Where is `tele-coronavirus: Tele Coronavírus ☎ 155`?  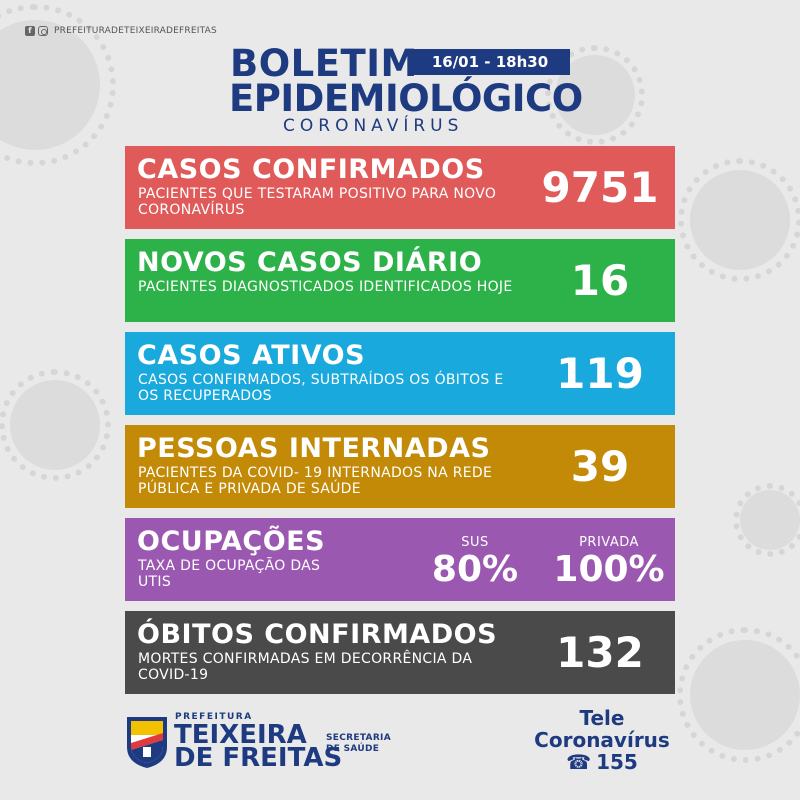 tele-coronavirus: Tele Coronavírus ☎ 155 is located at coordinates (602, 740).